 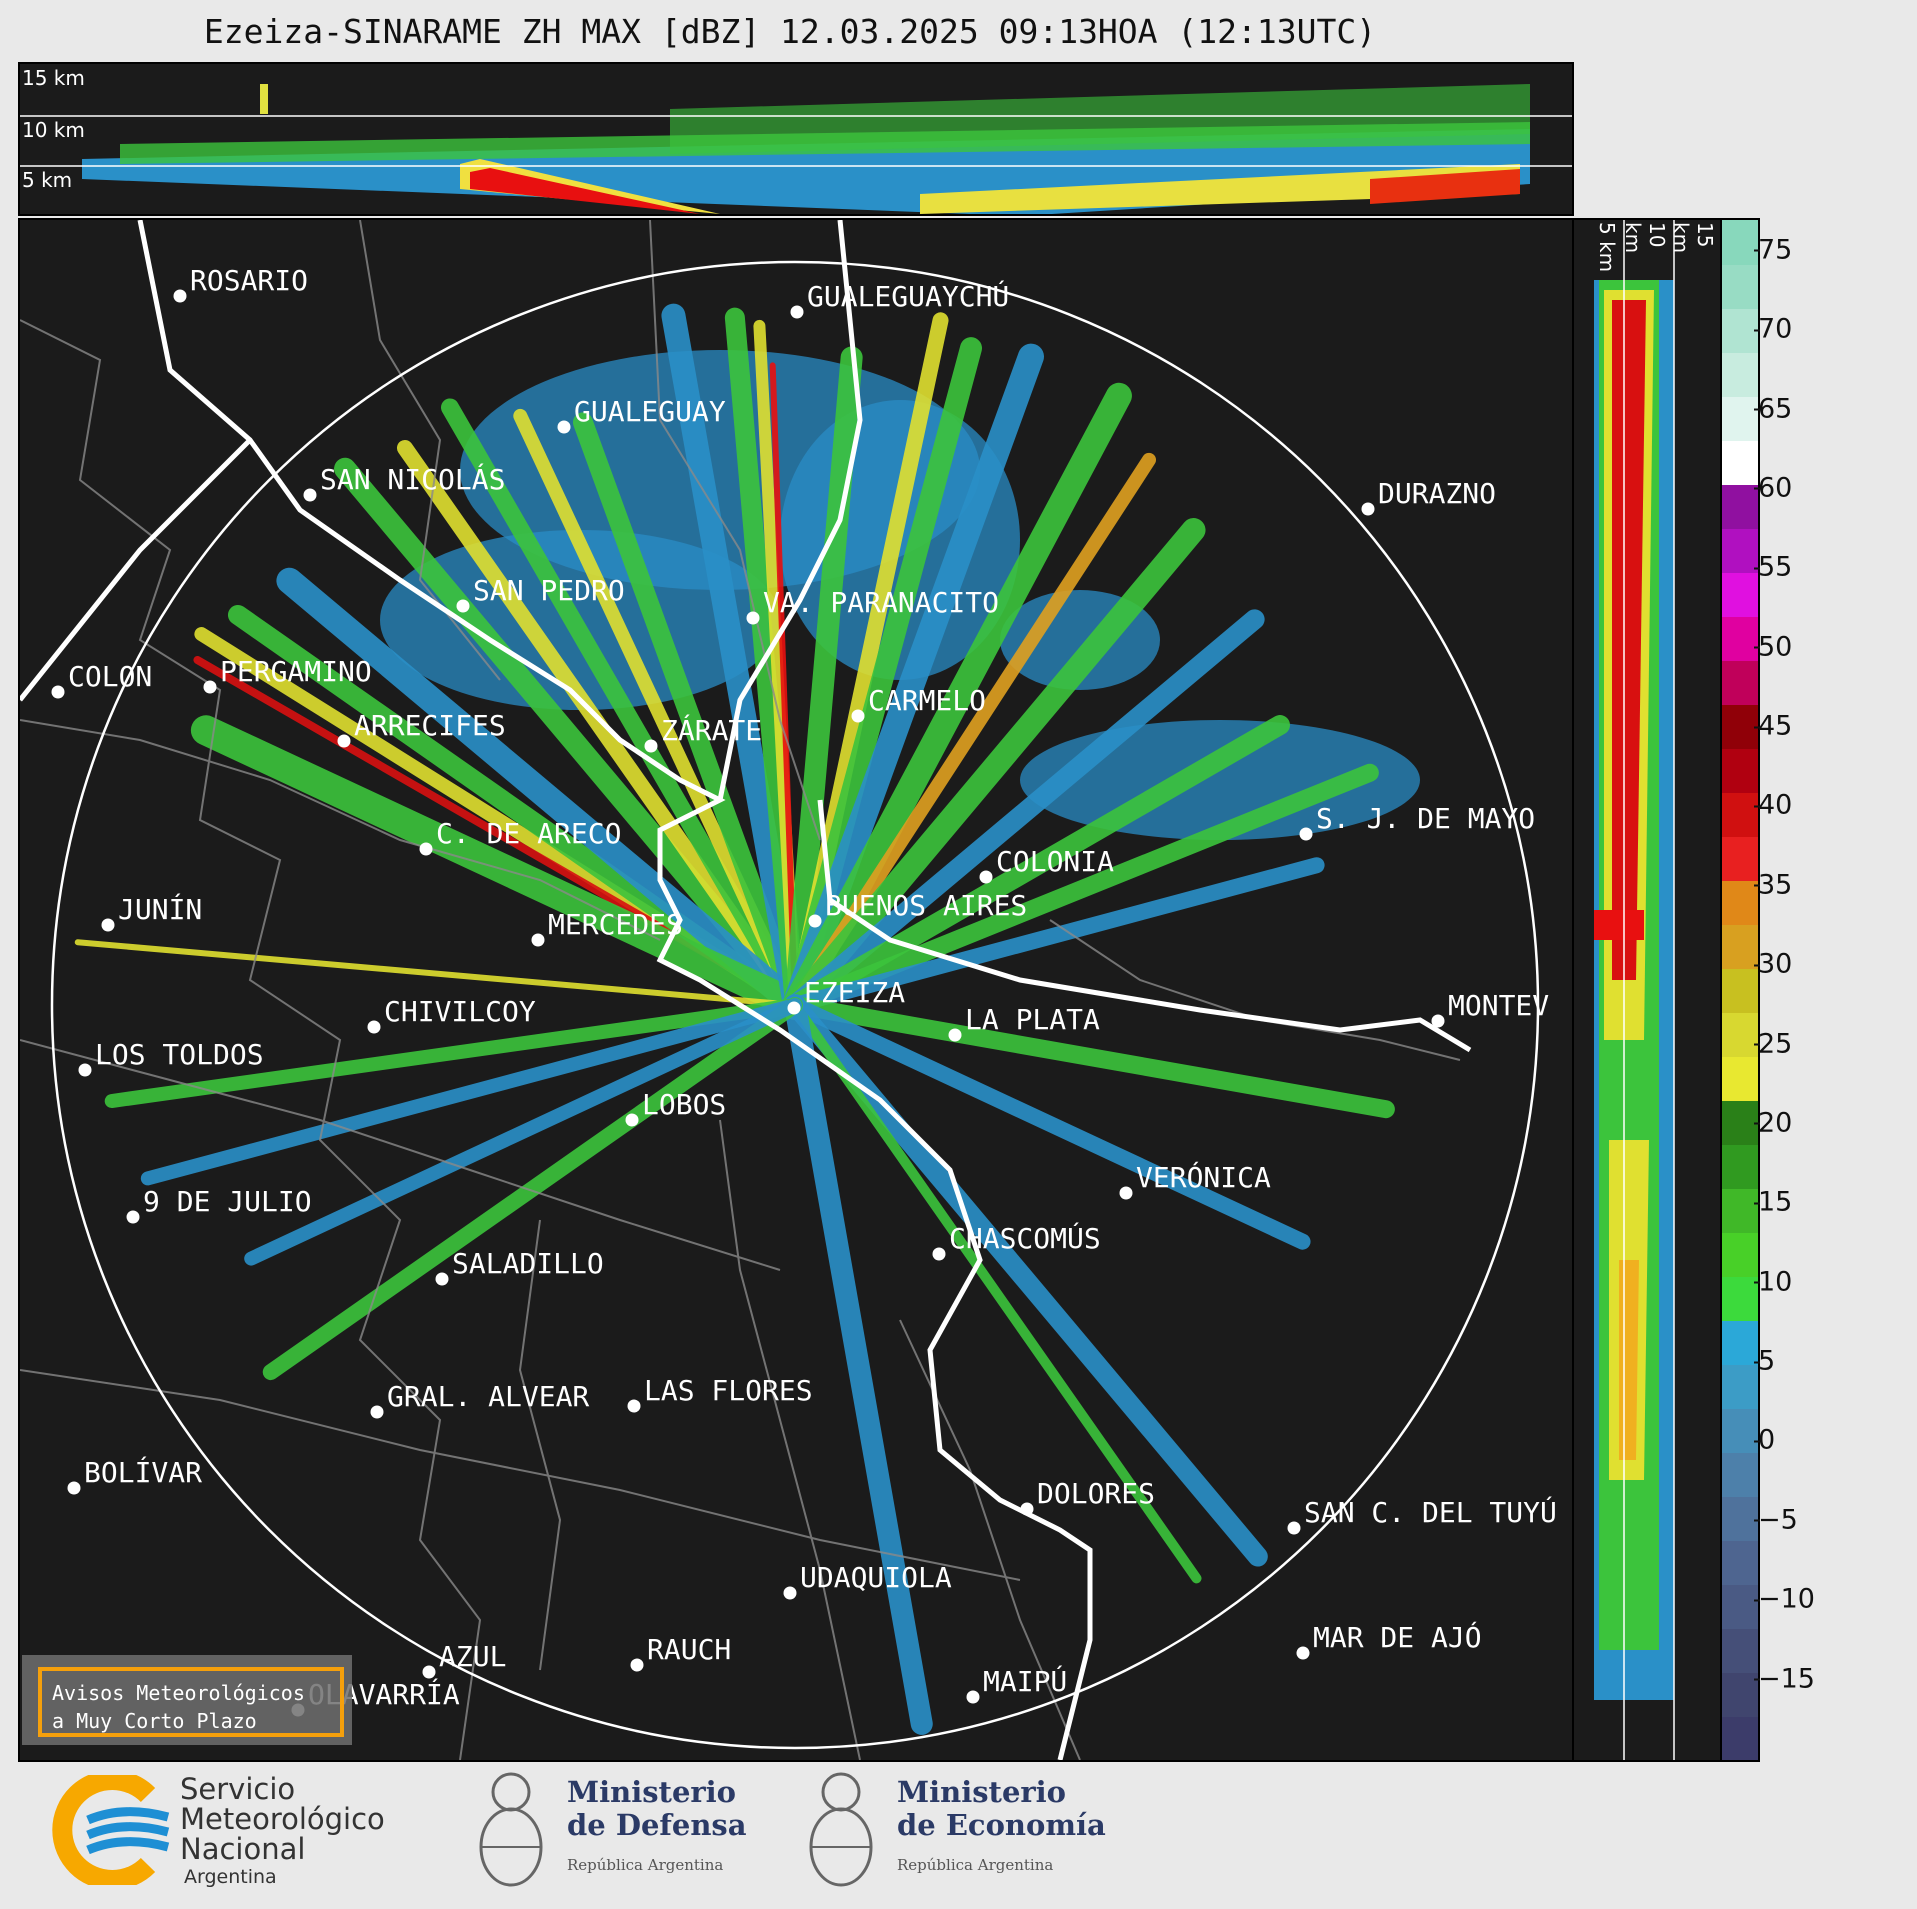 I want to click on smn-name-line-1: Servicio, so click(x=238, y=1789).